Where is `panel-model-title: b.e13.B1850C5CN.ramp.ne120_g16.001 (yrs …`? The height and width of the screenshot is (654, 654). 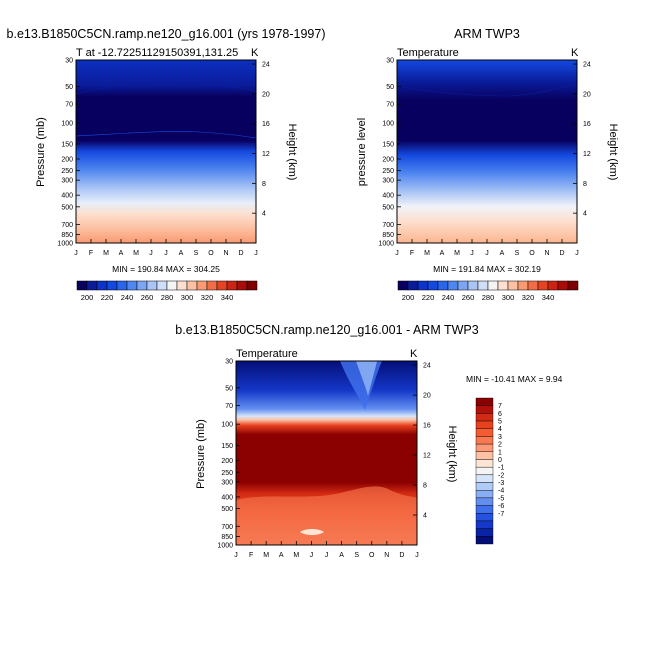
panel-model-title: b.e13.B1850C5CN.ramp.ne120_g16.001 (yrs … is located at coordinates (166, 34).